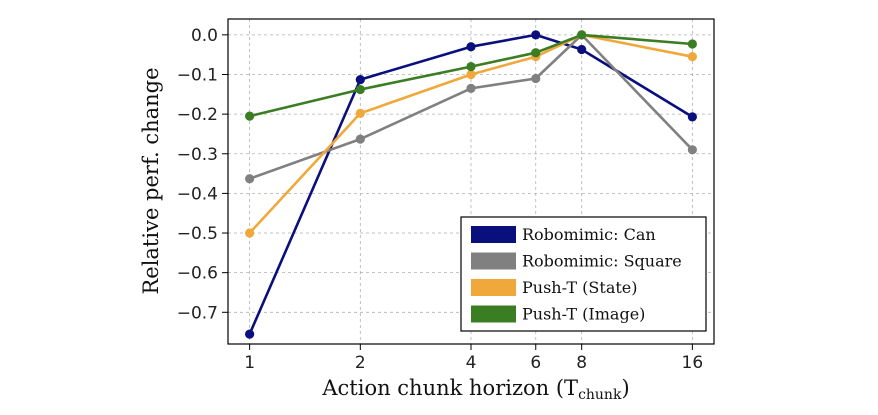  Describe the element at coordinates (580, 287) in the screenshot. I see `legend-label: Push-T (State)` at that location.